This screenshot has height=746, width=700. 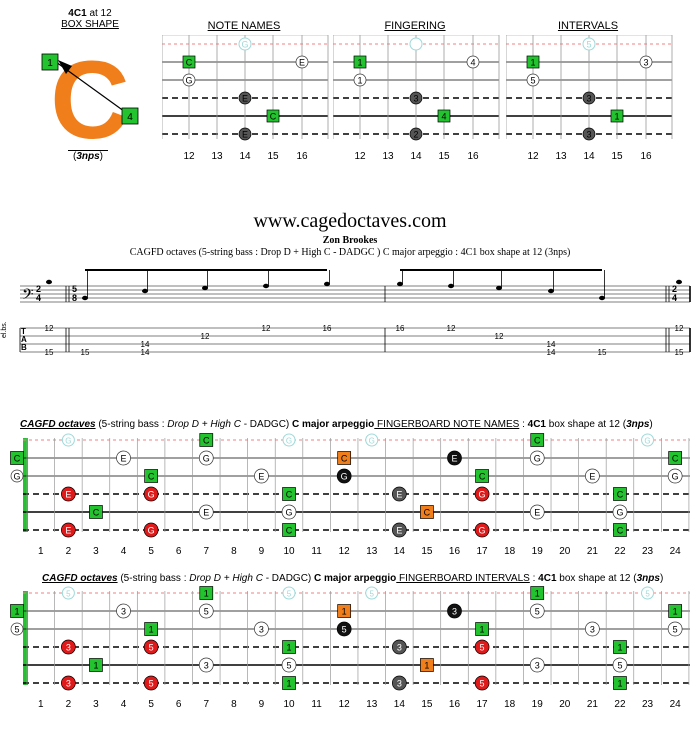 What do you see at coordinates (350, 240) in the screenshot?
I see `author: Zon Brookes` at bounding box center [350, 240].